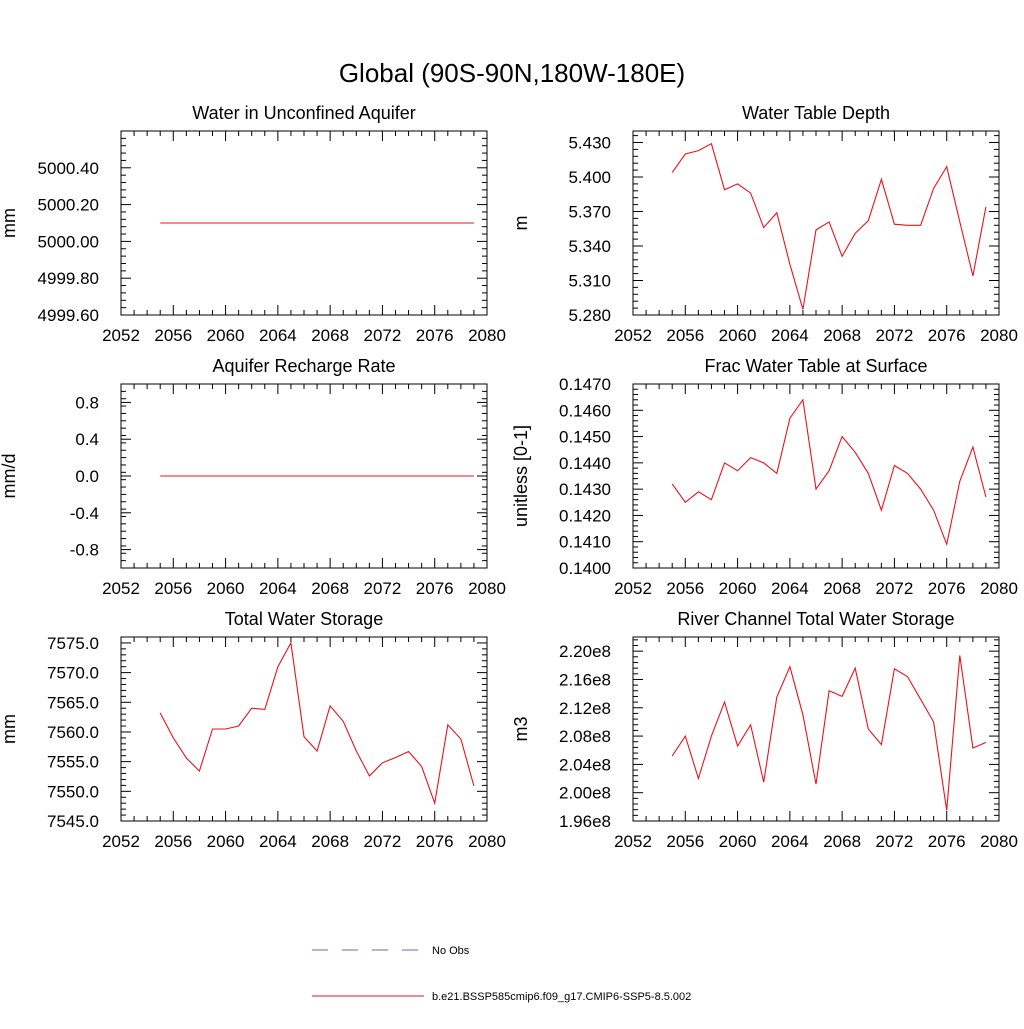 This screenshot has height=1029, width=1024. What do you see at coordinates (585, 736) in the screenshot?
I see `y-tick-label: 2.08e8` at bounding box center [585, 736].